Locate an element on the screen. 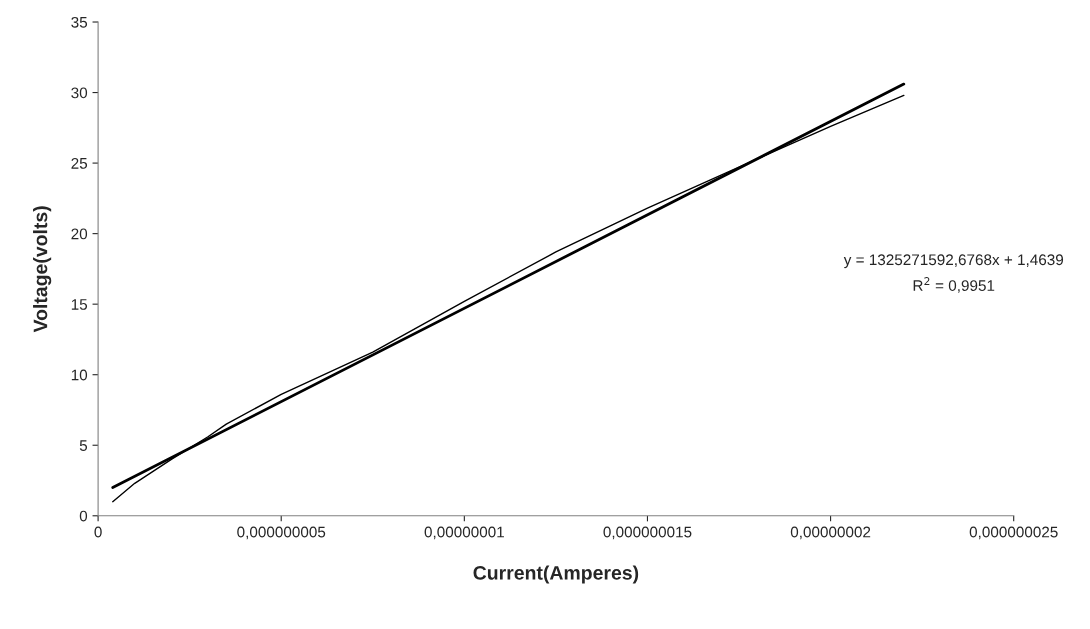 This screenshot has height=629, width=1090. x-tick-label: 0,00000001 is located at coordinates (464, 533).